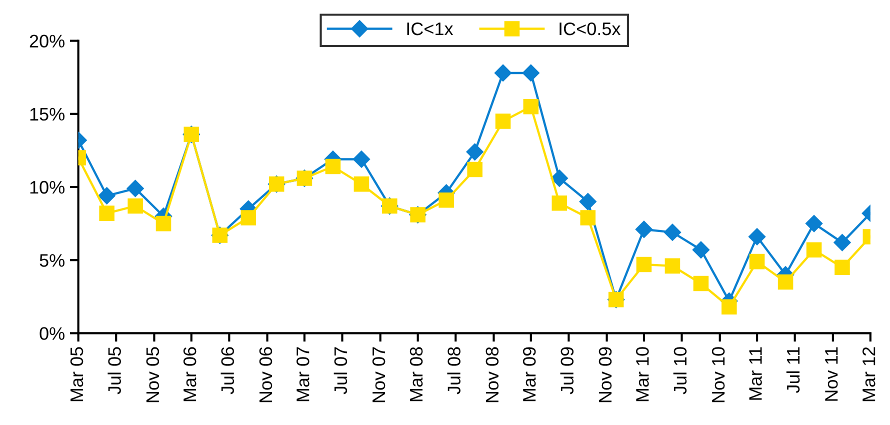 The height and width of the screenshot is (425, 890). Describe the element at coordinates (430, 29) in the screenshot. I see `legend-label: IC<1x` at that location.